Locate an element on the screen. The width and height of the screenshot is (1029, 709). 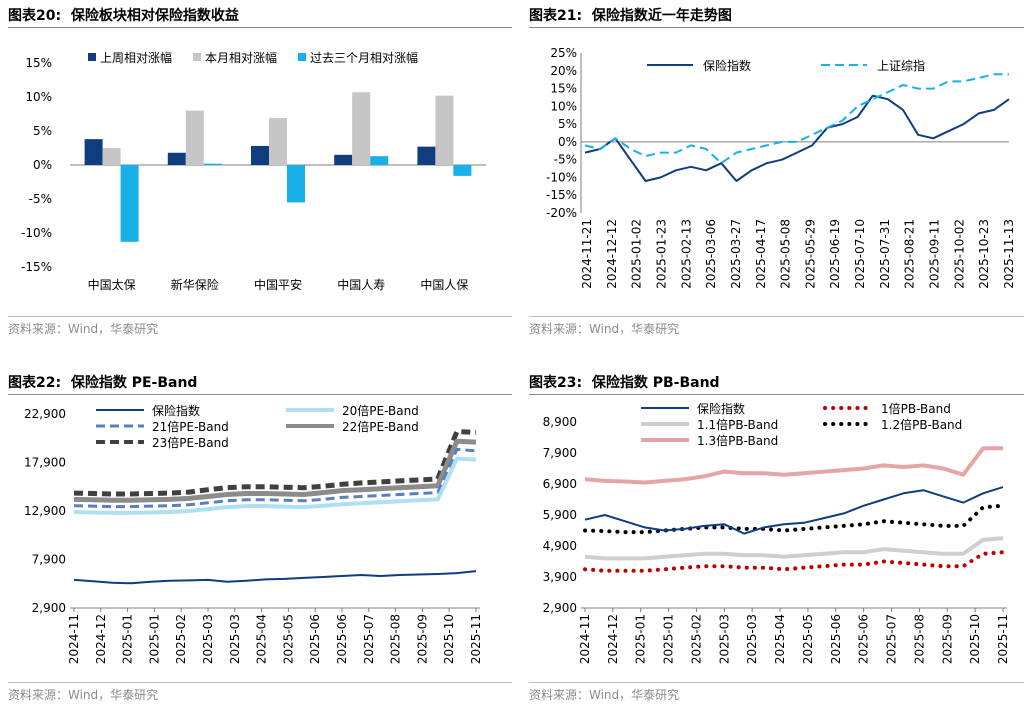
x-tick-label: 中国人寿 is located at coordinates (361, 284).